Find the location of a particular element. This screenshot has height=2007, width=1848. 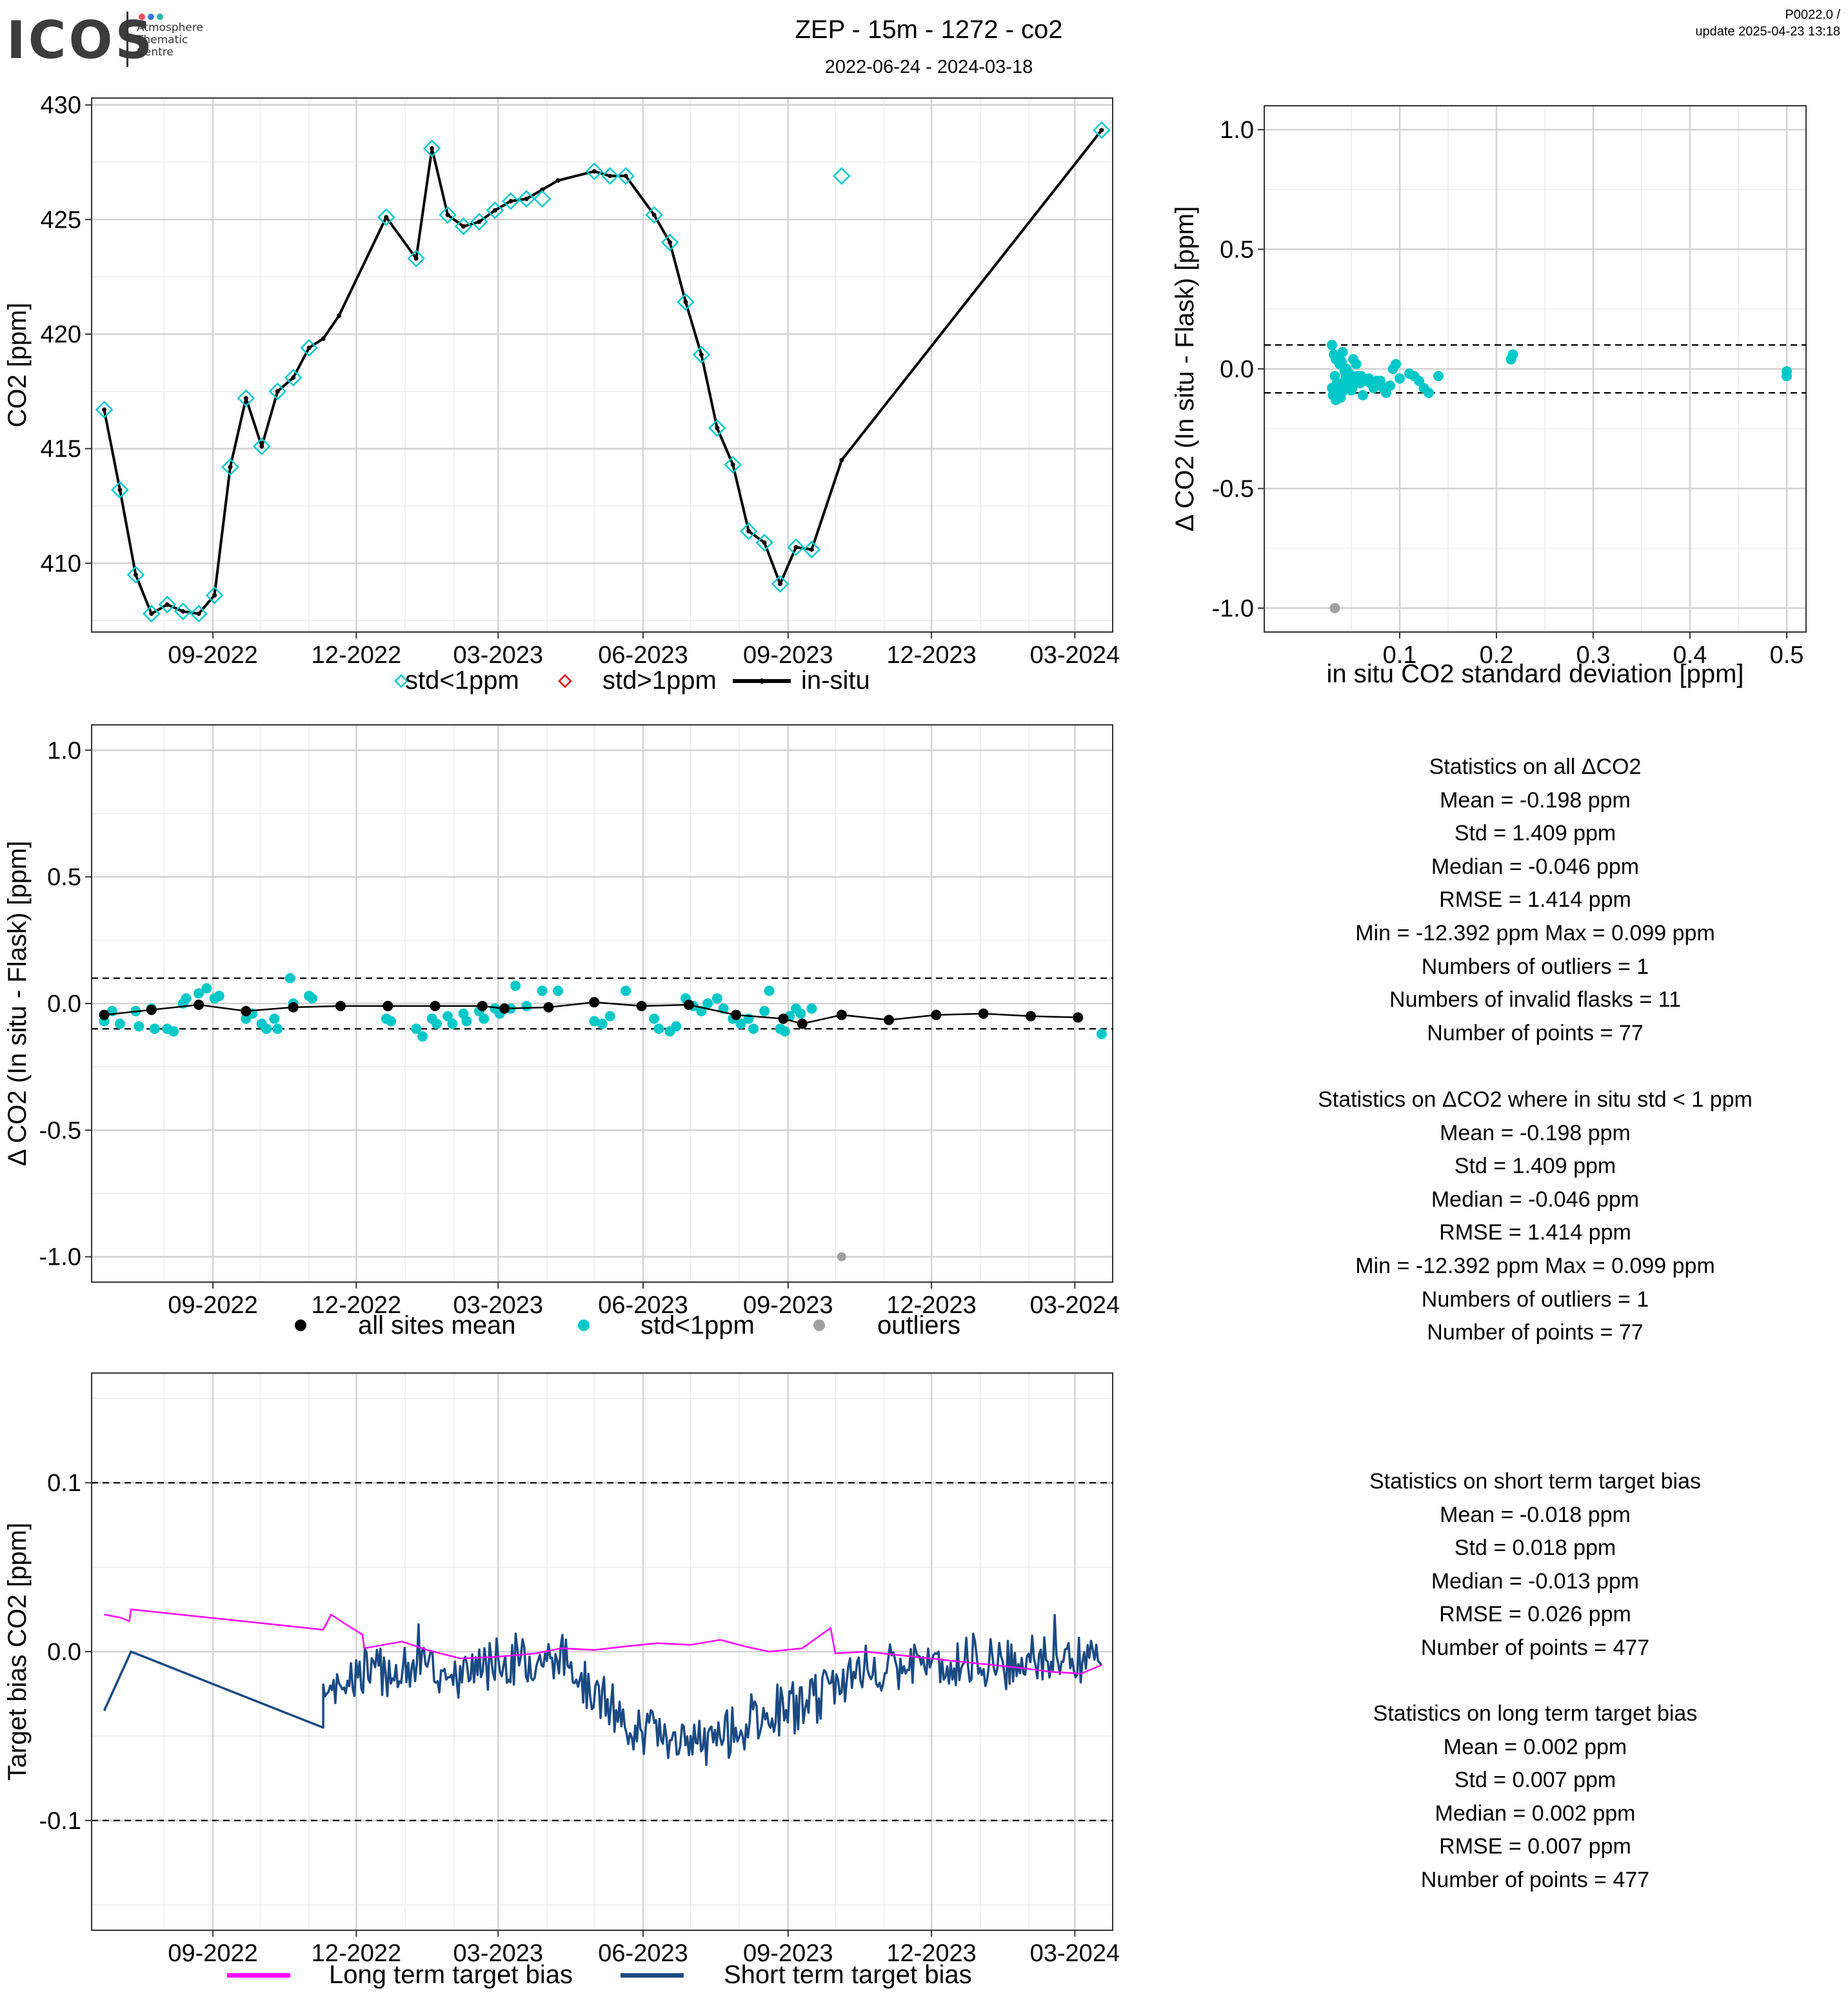

stats-std: Std = 0.018 ppm is located at coordinates (1535, 1548).